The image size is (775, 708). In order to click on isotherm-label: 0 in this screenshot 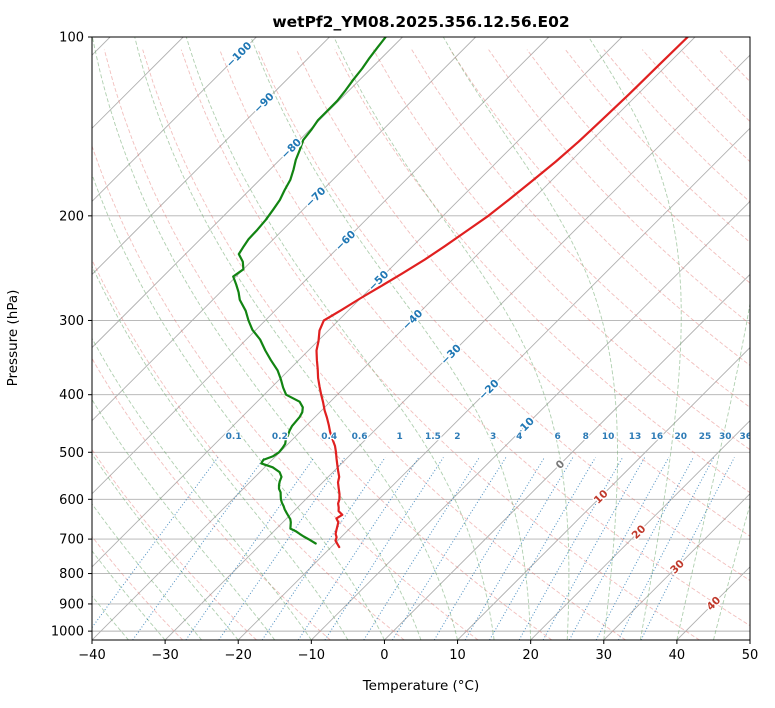, I will do `click(561, 465)`.